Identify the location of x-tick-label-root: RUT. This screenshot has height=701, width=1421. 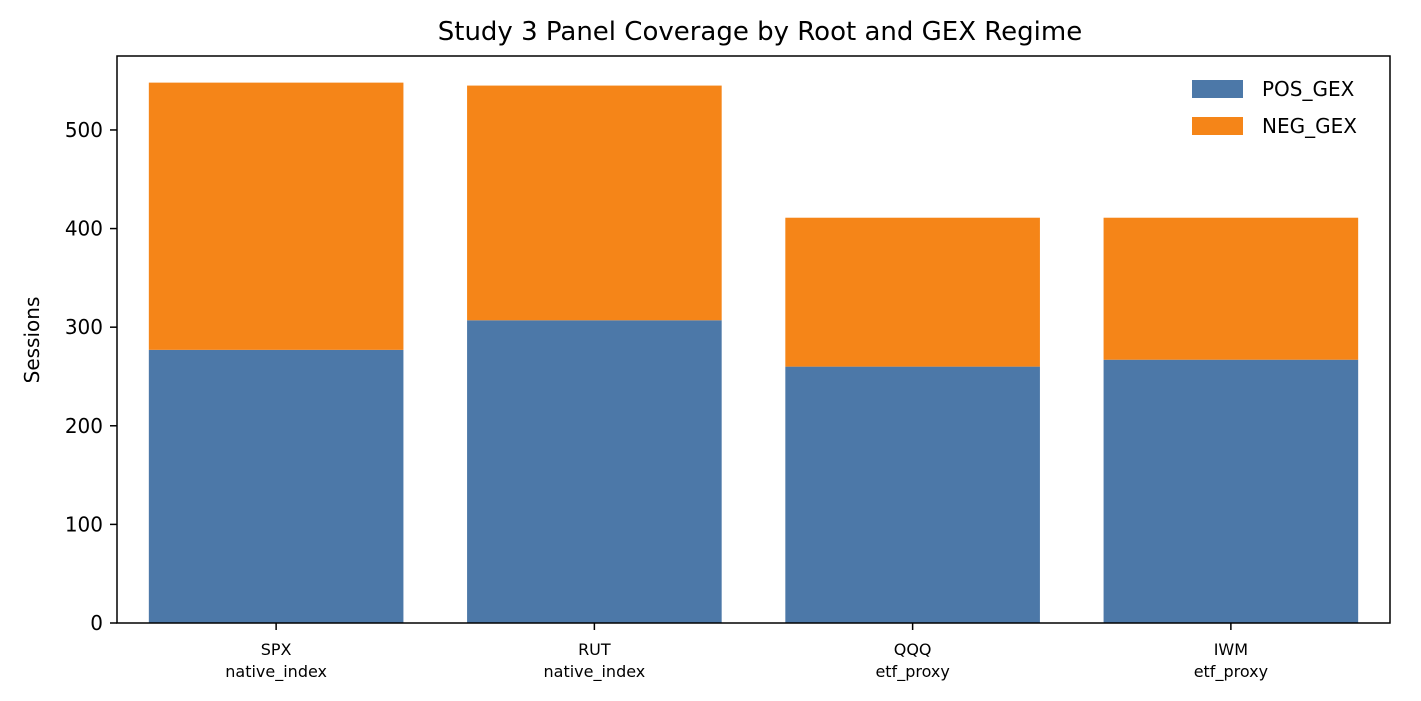
(594, 649).